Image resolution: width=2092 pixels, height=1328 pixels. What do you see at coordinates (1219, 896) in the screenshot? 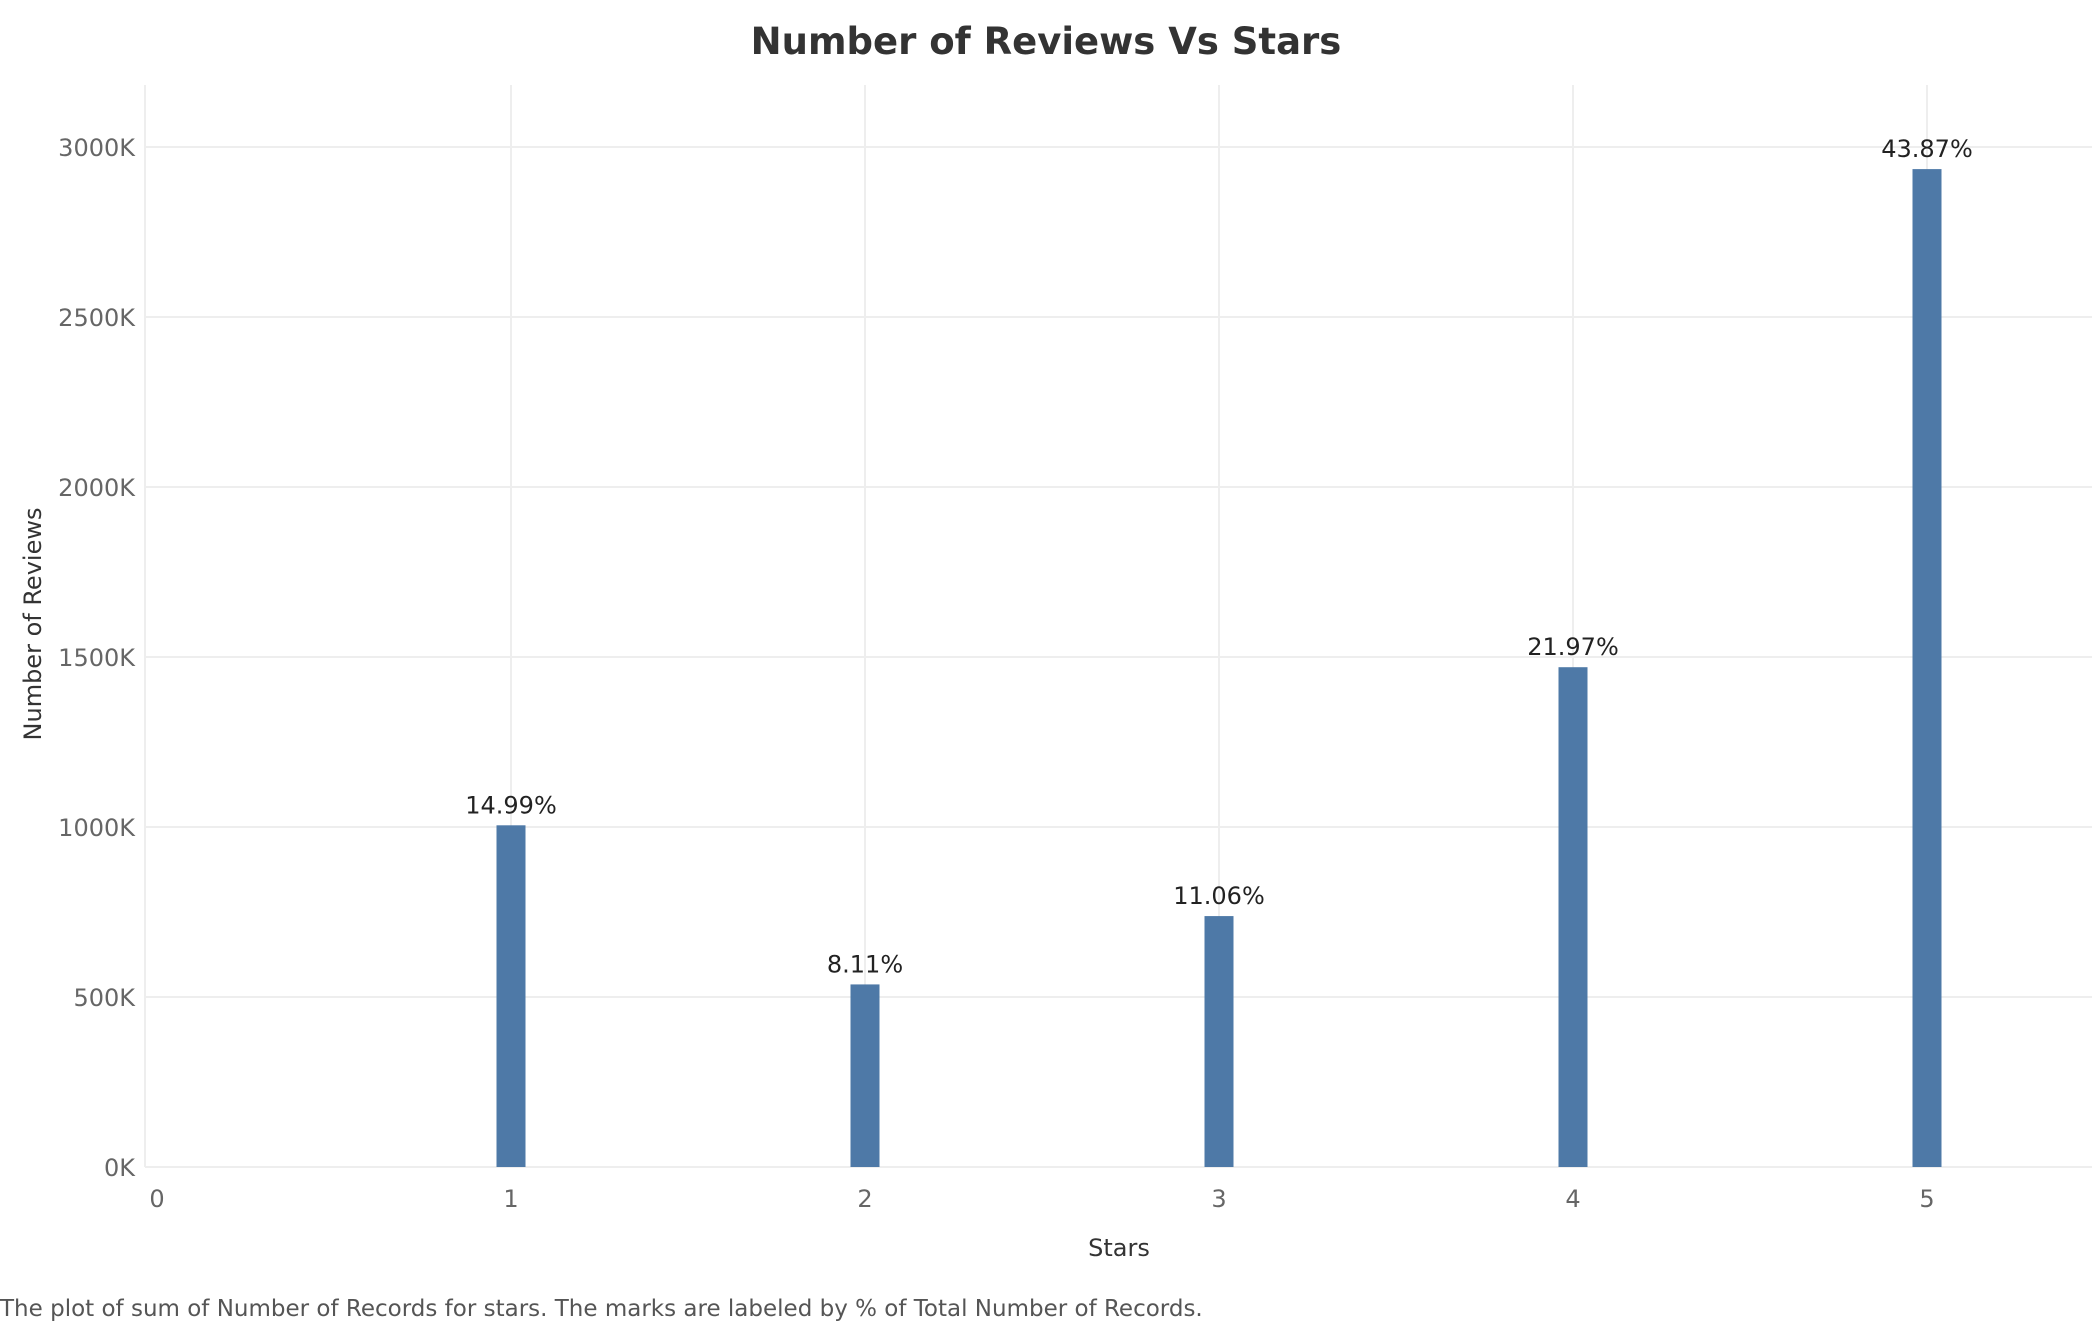
I see `bar-data-label: 11.06%` at bounding box center [1219, 896].